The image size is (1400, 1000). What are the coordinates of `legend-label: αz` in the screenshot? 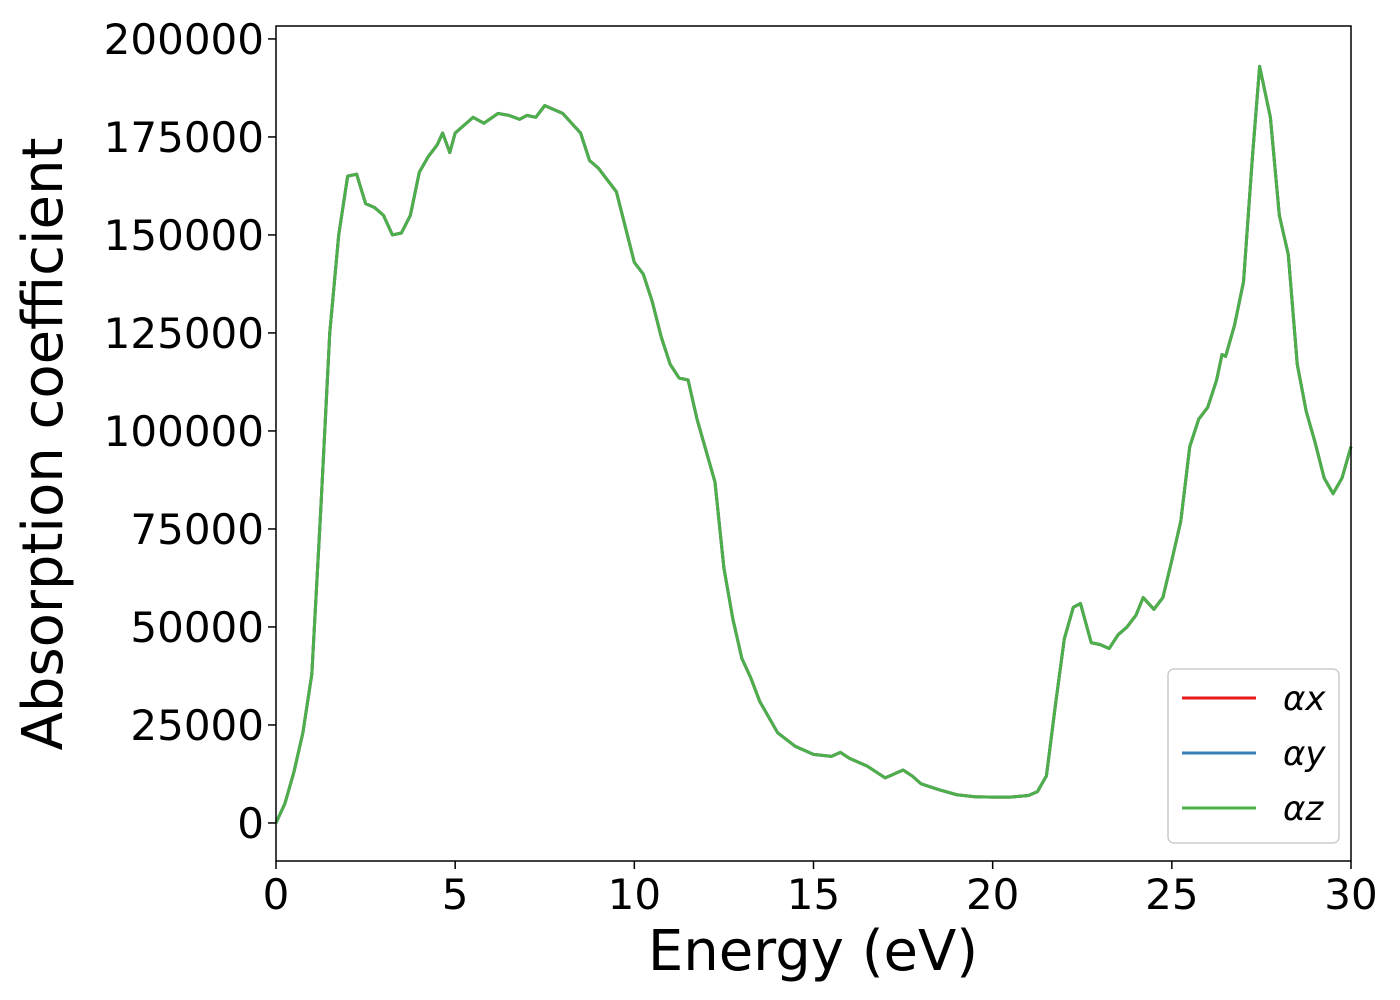 It's located at (1303, 809).